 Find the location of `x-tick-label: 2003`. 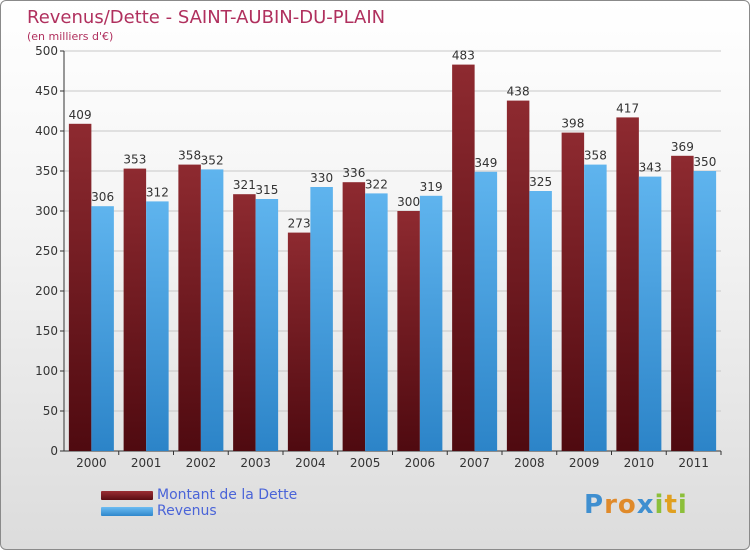

x-tick-label: 2003 is located at coordinates (255, 463).